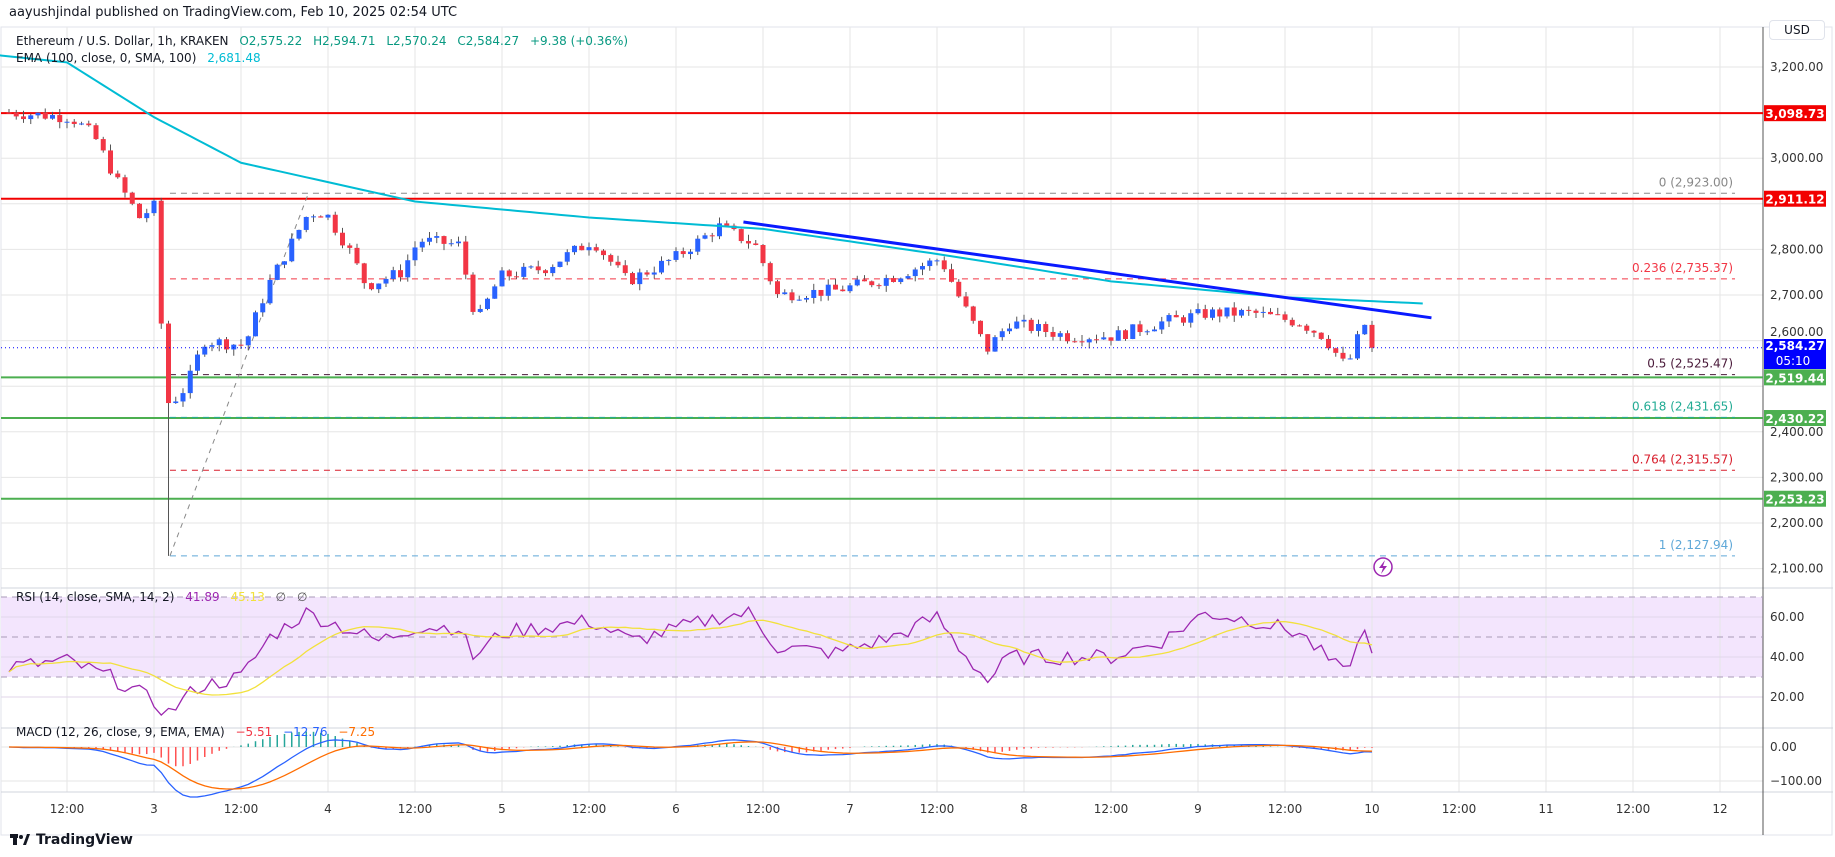 The image size is (1835, 857). What do you see at coordinates (1797, 30) in the screenshot?
I see `currency-button: USD` at bounding box center [1797, 30].